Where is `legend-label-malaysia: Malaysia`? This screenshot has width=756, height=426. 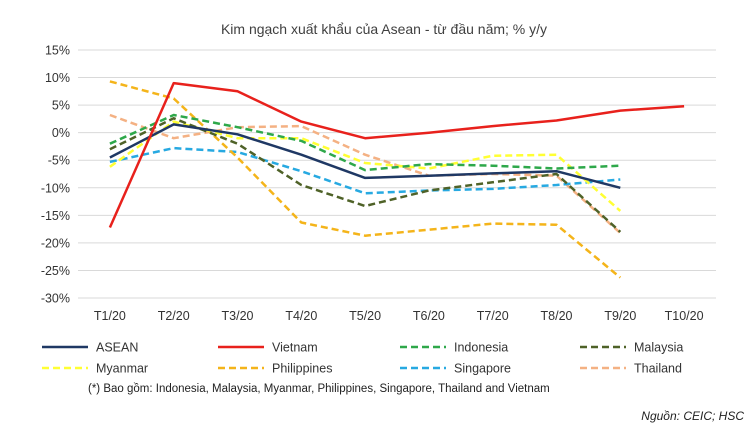 legend-label-malaysia: Malaysia is located at coordinates (658, 348).